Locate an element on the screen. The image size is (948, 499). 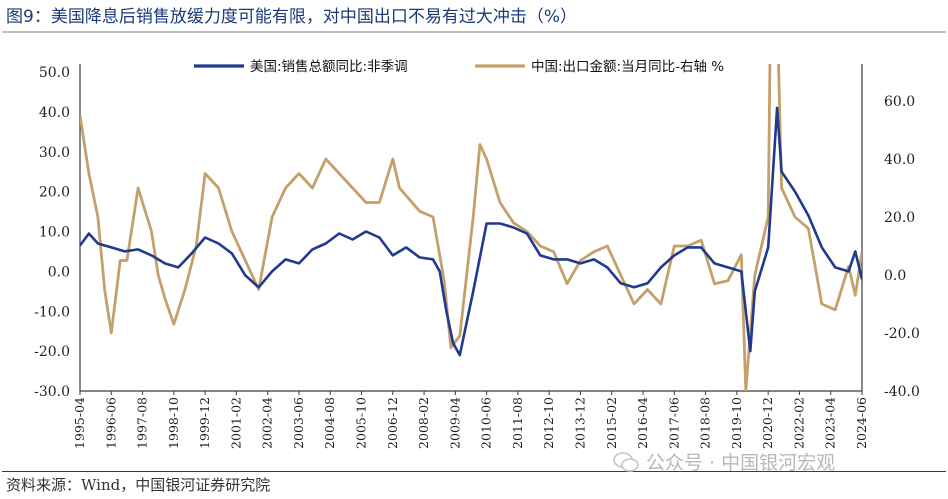
left-y-tick-label: 50.0 is located at coordinates (54, 73).